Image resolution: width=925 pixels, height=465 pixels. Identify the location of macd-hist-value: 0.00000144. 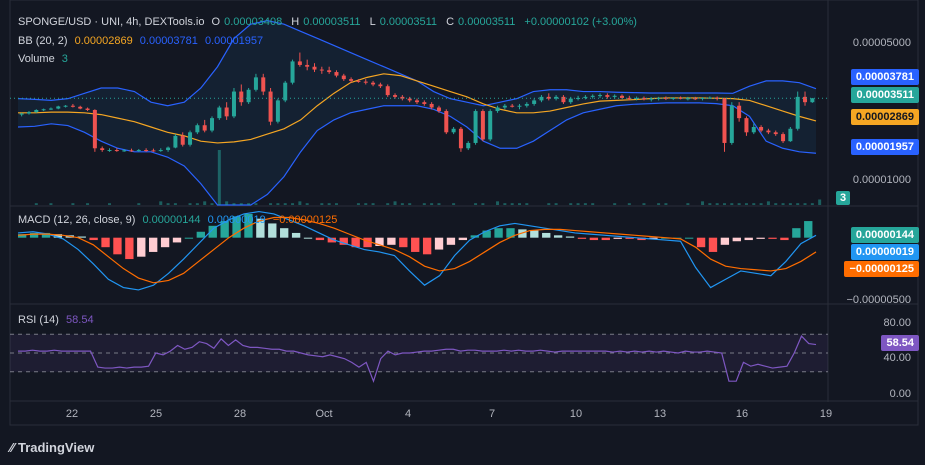
(171, 220).